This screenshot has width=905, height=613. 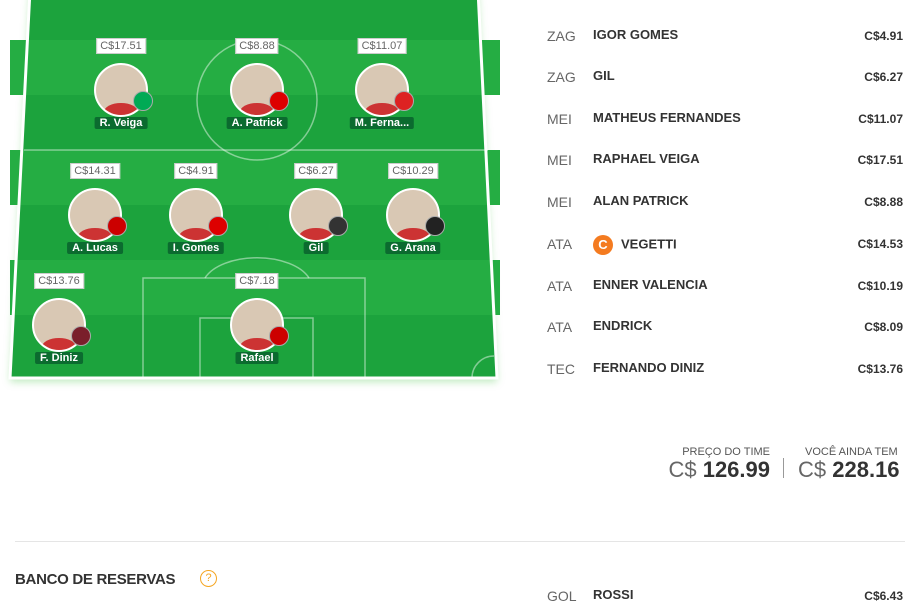 What do you see at coordinates (59, 281) in the screenshot?
I see `price-tag: C$13.76` at bounding box center [59, 281].